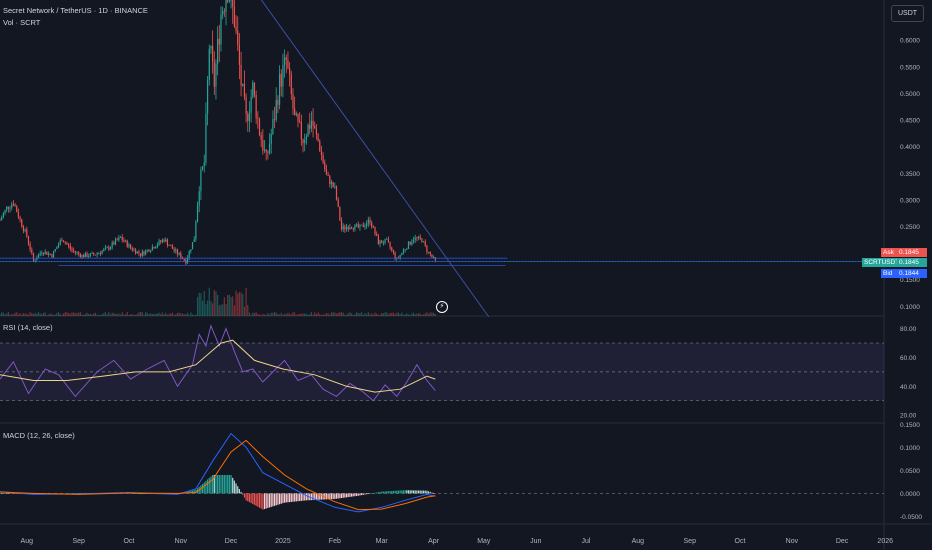 This screenshot has height=550, width=932. Describe the element at coordinates (910, 121) in the screenshot. I see `y-tick-label: 0.4500` at that location.